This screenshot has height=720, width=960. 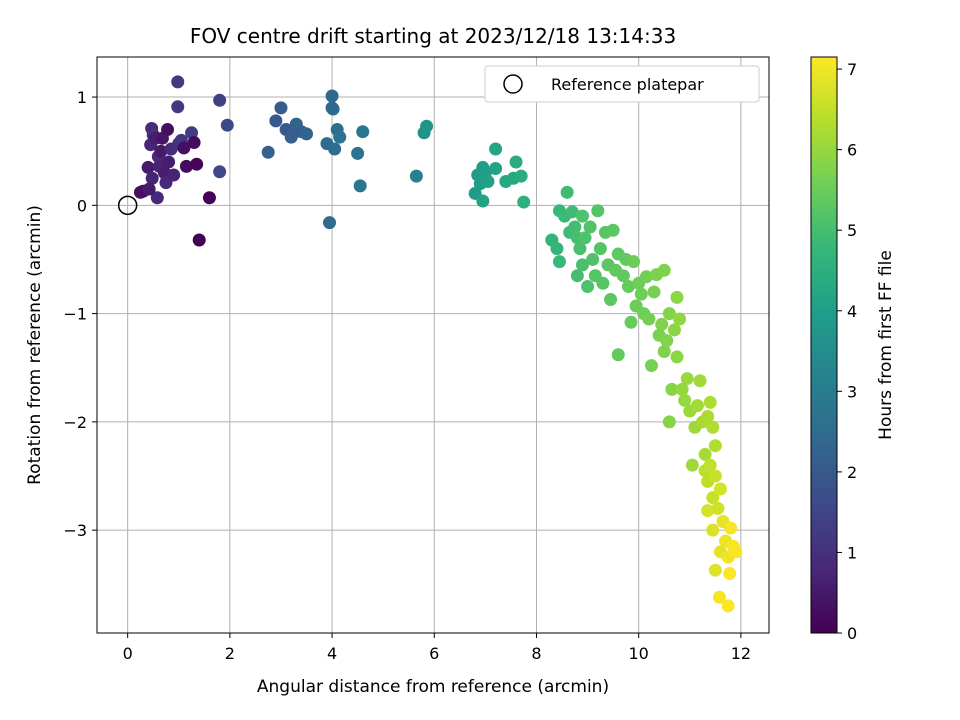 I want to click on y-axis-ticks: 1 0 −1 −2 −3, so click(x=80, y=314).